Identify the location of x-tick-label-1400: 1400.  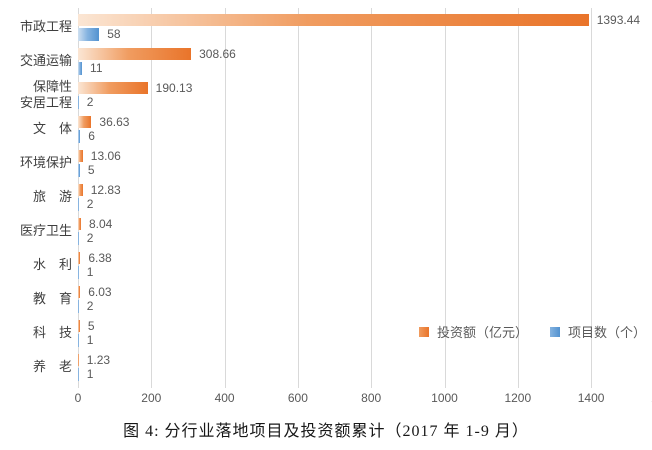
(591, 398).